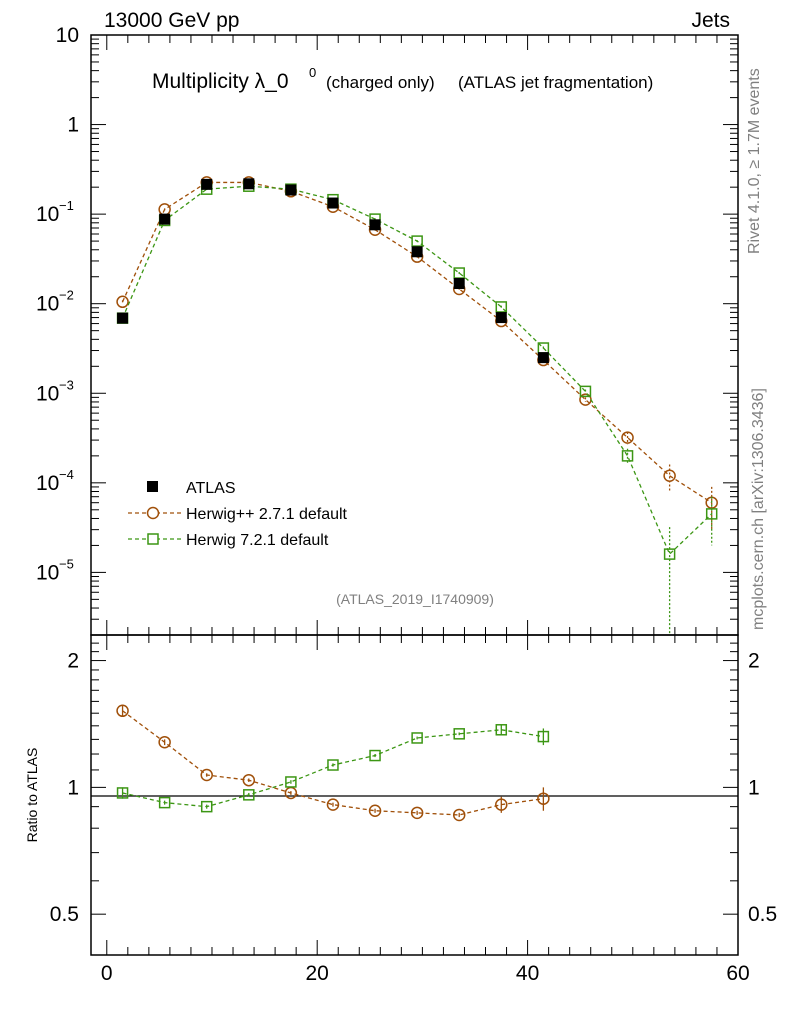 The width and height of the screenshot is (786, 1024). What do you see at coordinates (66, 295) in the screenshot?
I see `y-tick-label-exponent: −2` at bounding box center [66, 295].